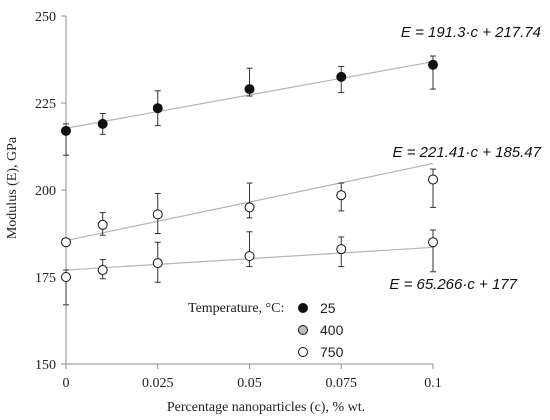 The width and height of the screenshot is (550, 420). I want to click on legend-title: Temperature, °C:, so click(236, 308).